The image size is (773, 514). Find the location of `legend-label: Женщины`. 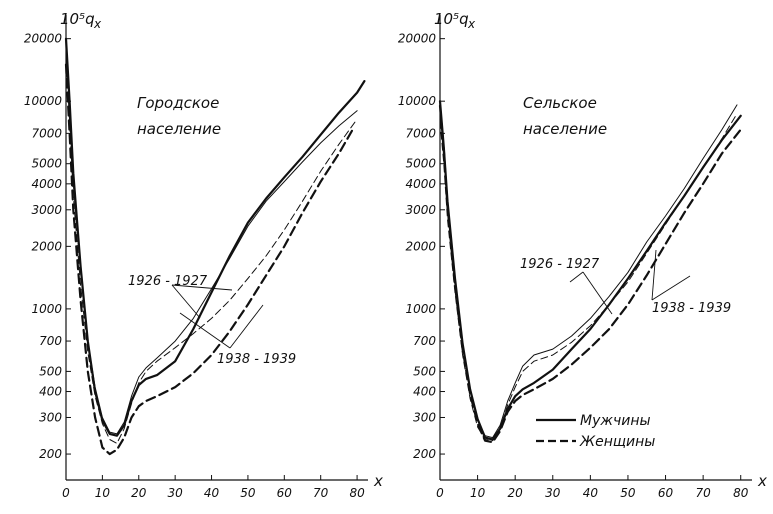

legend-label: Женщины is located at coordinates (617, 442).